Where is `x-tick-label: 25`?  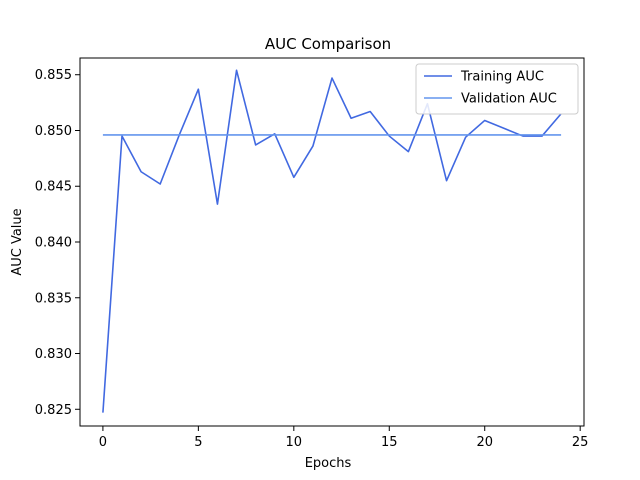
x-tick-label: 25 is located at coordinates (580, 442).